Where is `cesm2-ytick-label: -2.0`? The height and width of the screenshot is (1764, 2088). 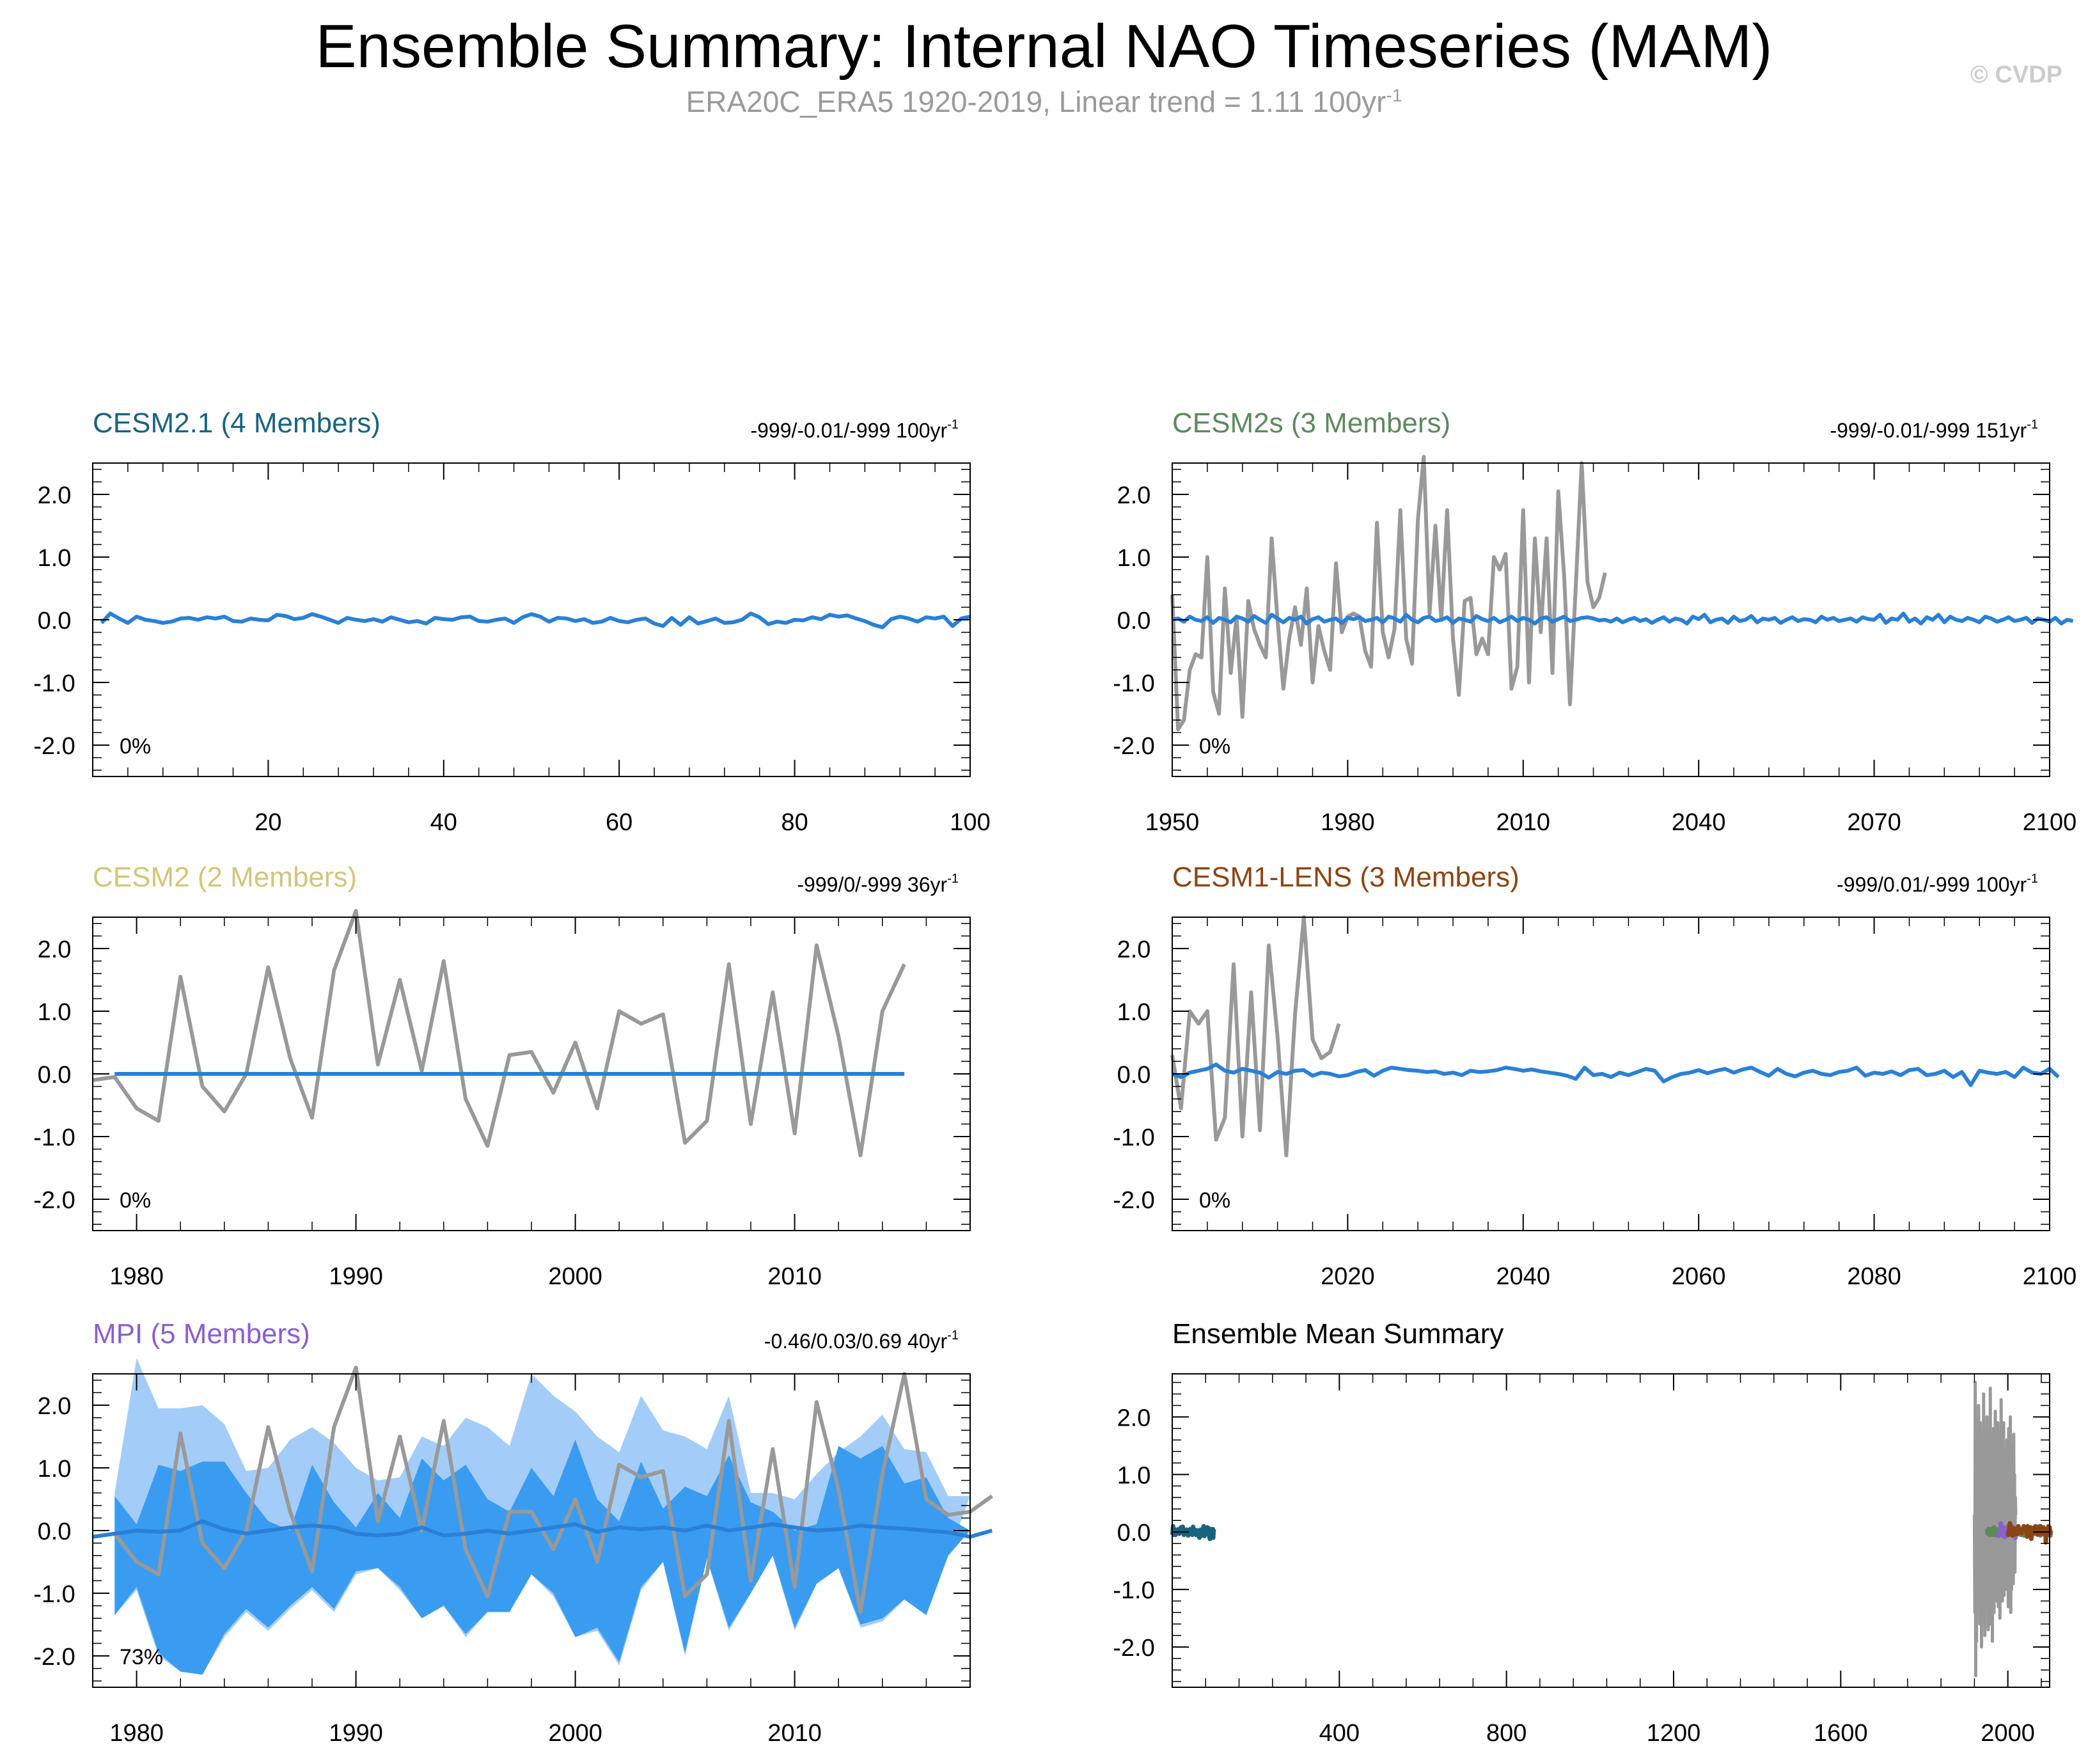 cesm2-ytick-label: -2.0 is located at coordinates (54, 1200).